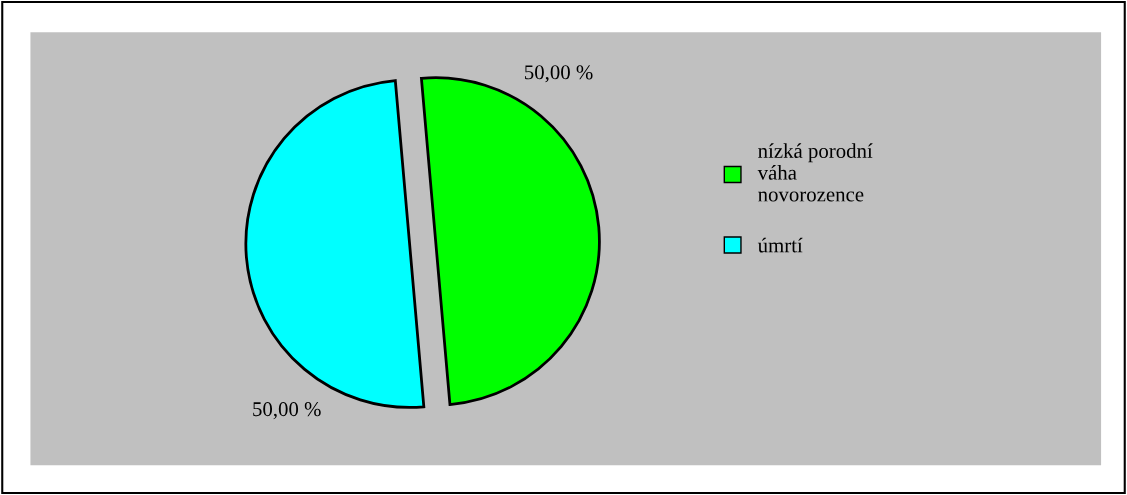  I want to click on legend-label: nízká porodní váha novorozence, so click(815, 172).